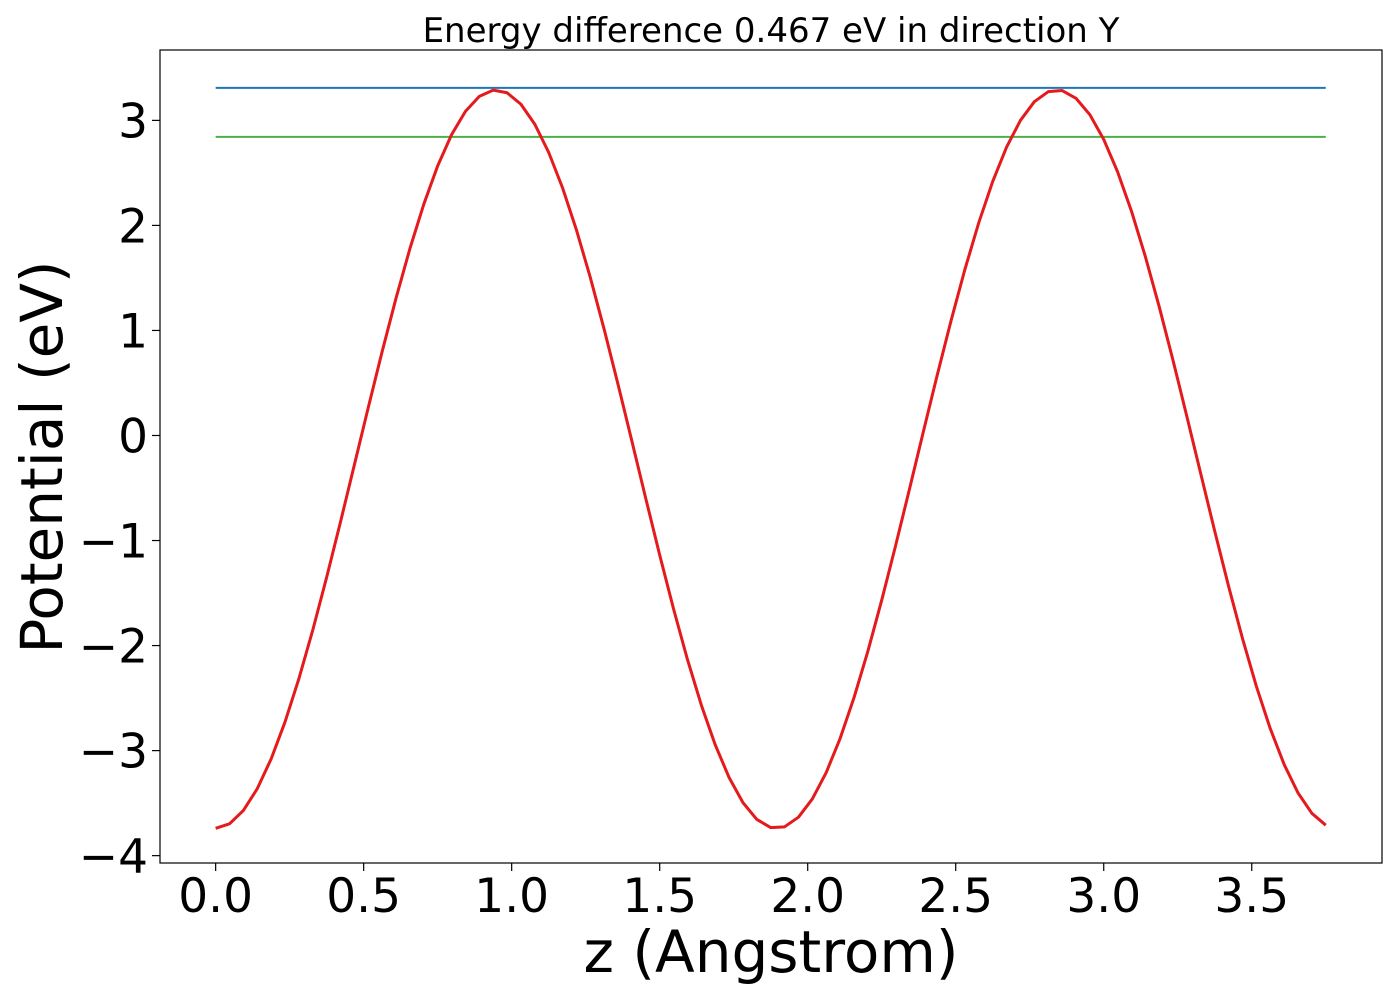 This screenshot has width=1400, height=1000. I want to click on y-tick-label: −4, so click(113, 857).